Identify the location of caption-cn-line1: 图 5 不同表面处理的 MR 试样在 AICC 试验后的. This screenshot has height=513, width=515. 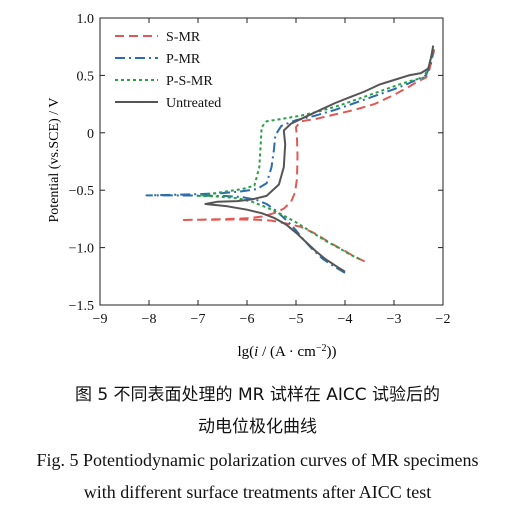
(257, 395).